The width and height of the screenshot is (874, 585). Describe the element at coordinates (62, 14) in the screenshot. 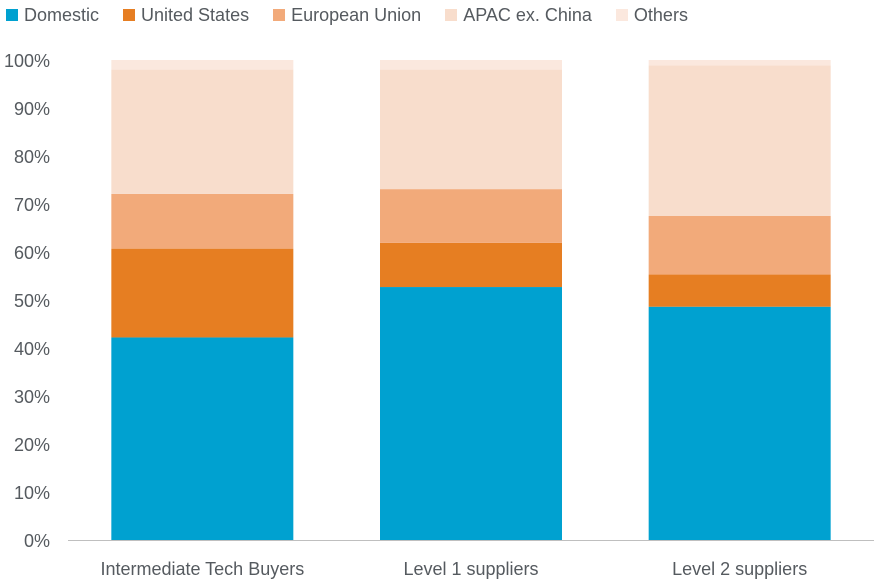

I see `legend-label-domestic: Domestic` at that location.